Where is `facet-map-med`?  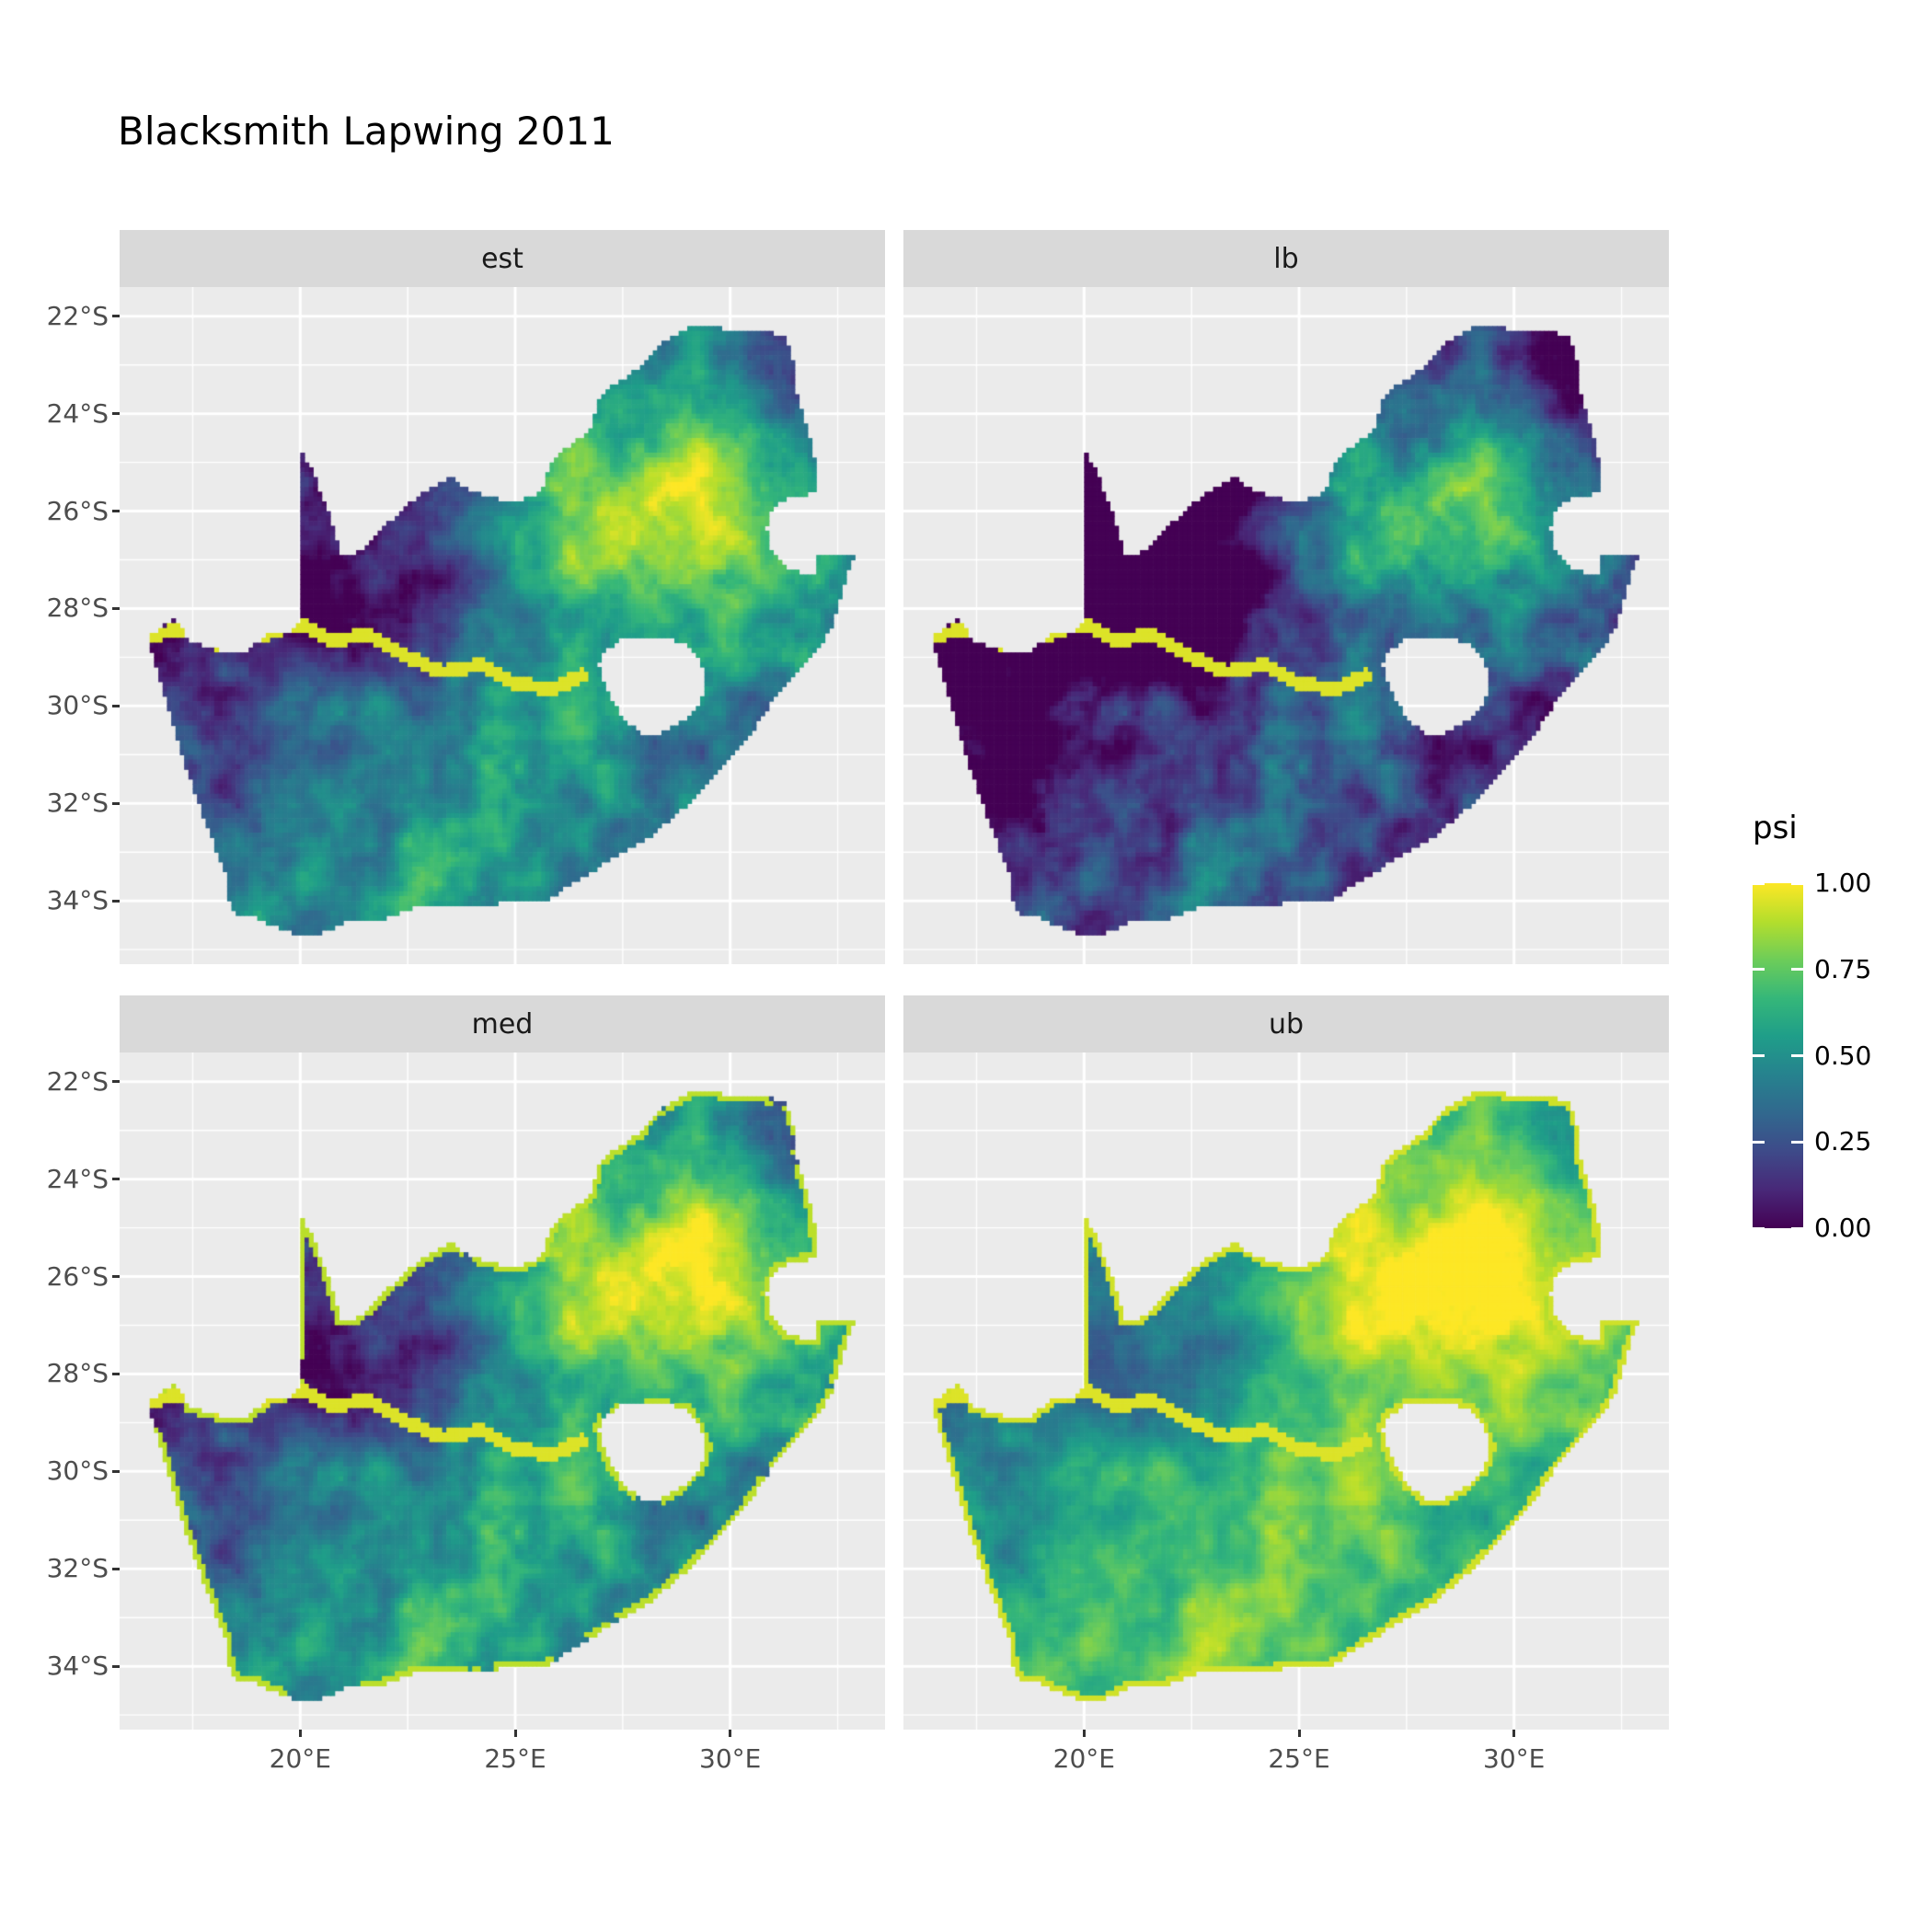
facet-map-med is located at coordinates (502, 1391).